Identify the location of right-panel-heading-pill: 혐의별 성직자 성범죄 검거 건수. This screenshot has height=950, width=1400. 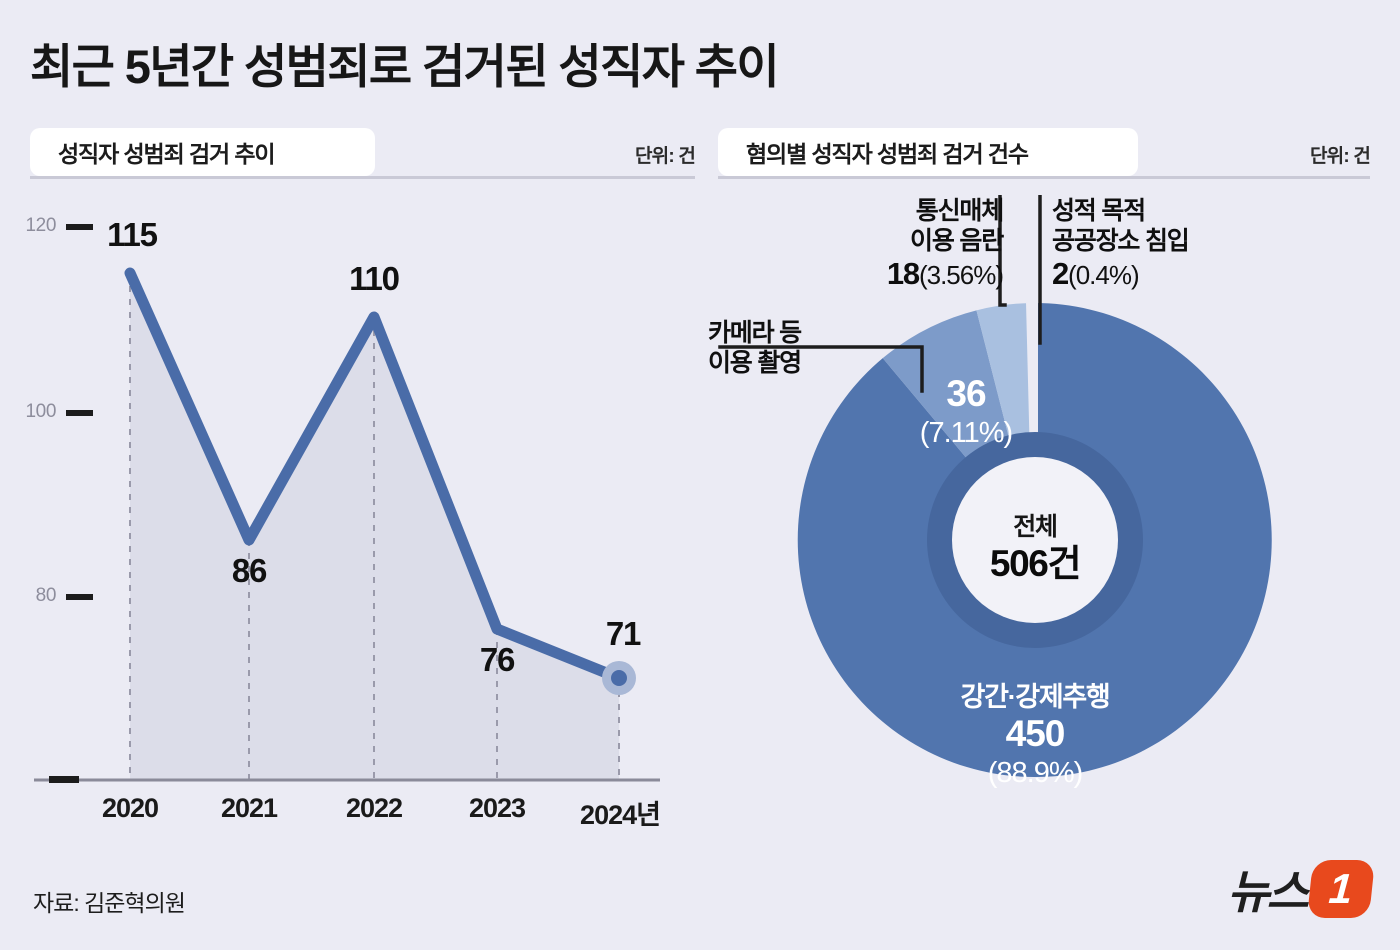
(928, 152).